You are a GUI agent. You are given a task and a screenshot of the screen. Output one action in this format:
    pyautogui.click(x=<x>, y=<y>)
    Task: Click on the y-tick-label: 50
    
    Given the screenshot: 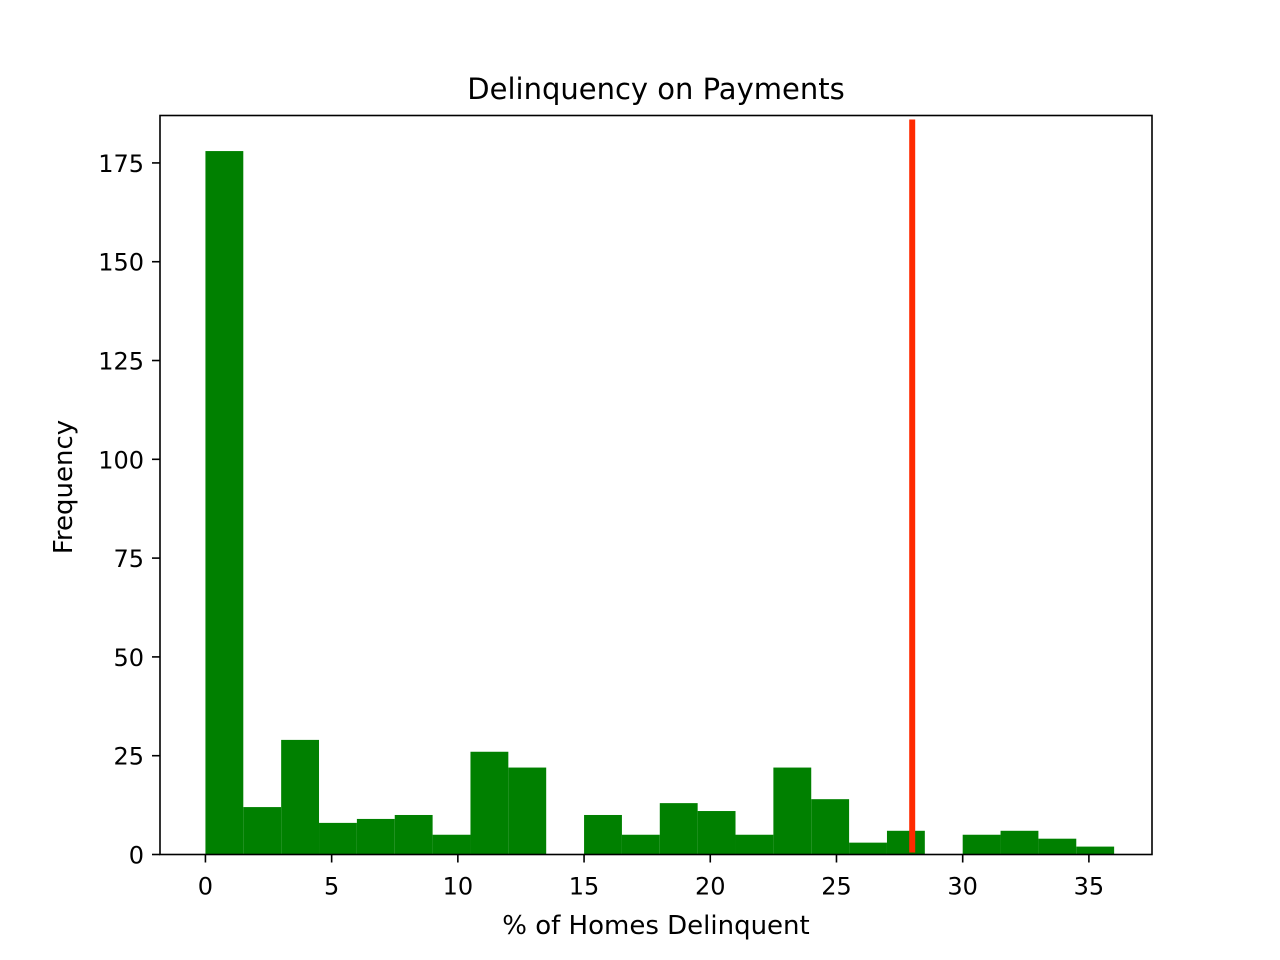 What is the action you would take?
    pyautogui.click(x=128, y=658)
    